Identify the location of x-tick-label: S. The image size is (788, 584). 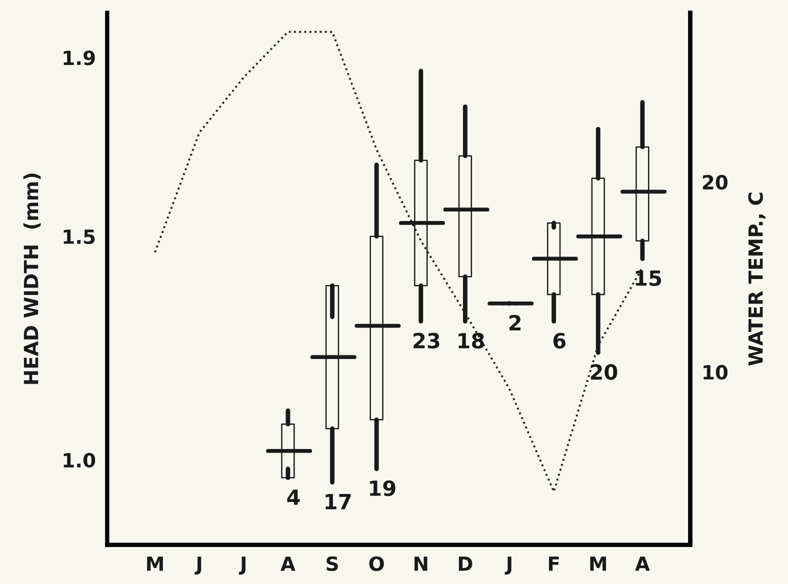
(332, 564).